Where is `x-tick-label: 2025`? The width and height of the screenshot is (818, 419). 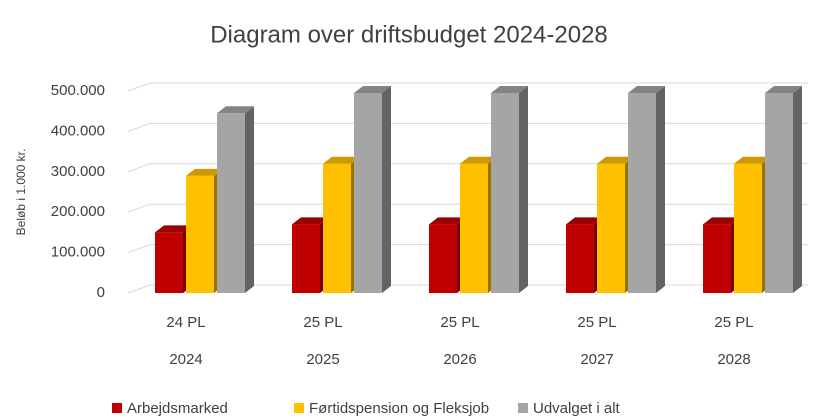 x-tick-label: 2025 is located at coordinates (322, 359).